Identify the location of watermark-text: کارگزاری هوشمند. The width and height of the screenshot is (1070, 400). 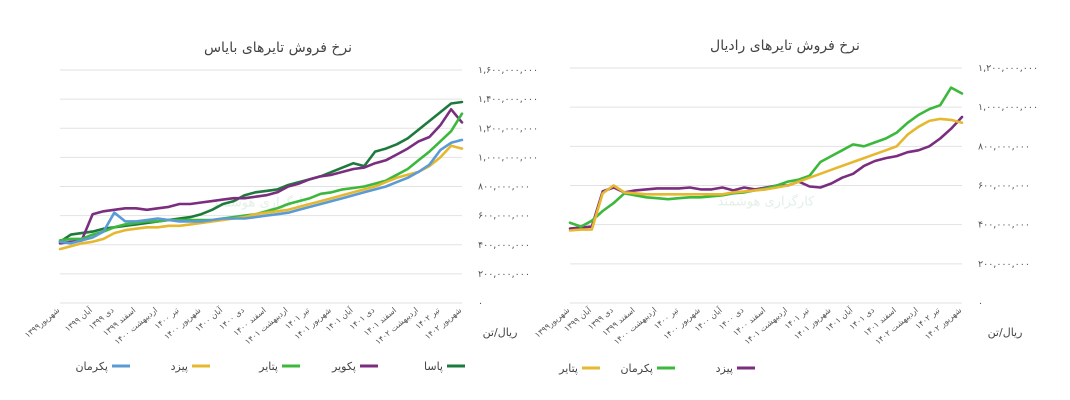
(767, 202).